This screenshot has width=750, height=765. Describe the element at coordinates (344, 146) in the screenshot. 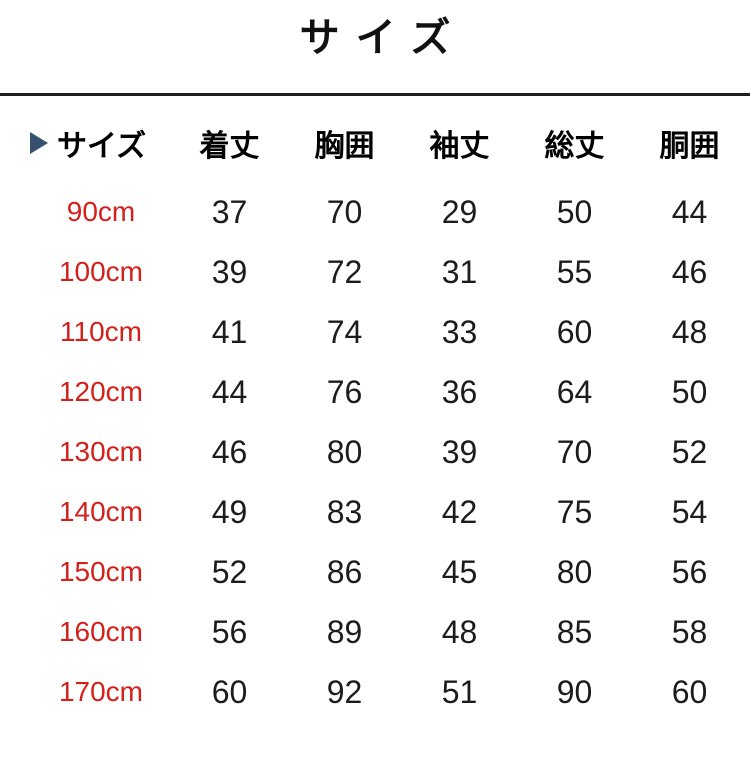

I see `header-col-chest: 胸囲` at that location.